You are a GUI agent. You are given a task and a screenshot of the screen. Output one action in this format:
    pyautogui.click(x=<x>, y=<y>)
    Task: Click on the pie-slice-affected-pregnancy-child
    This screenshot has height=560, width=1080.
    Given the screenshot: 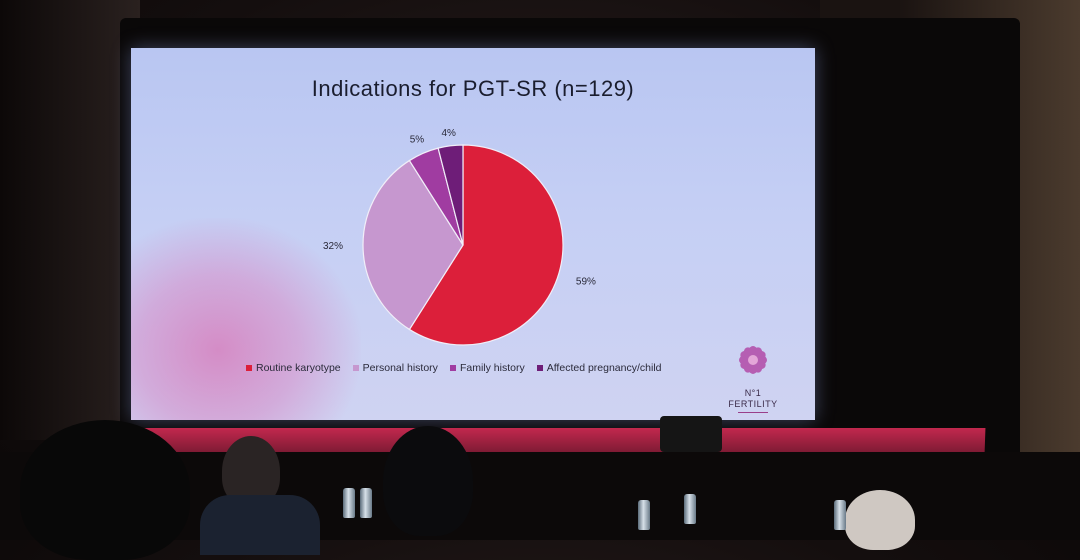 What is the action you would take?
    pyautogui.click(x=450, y=195)
    